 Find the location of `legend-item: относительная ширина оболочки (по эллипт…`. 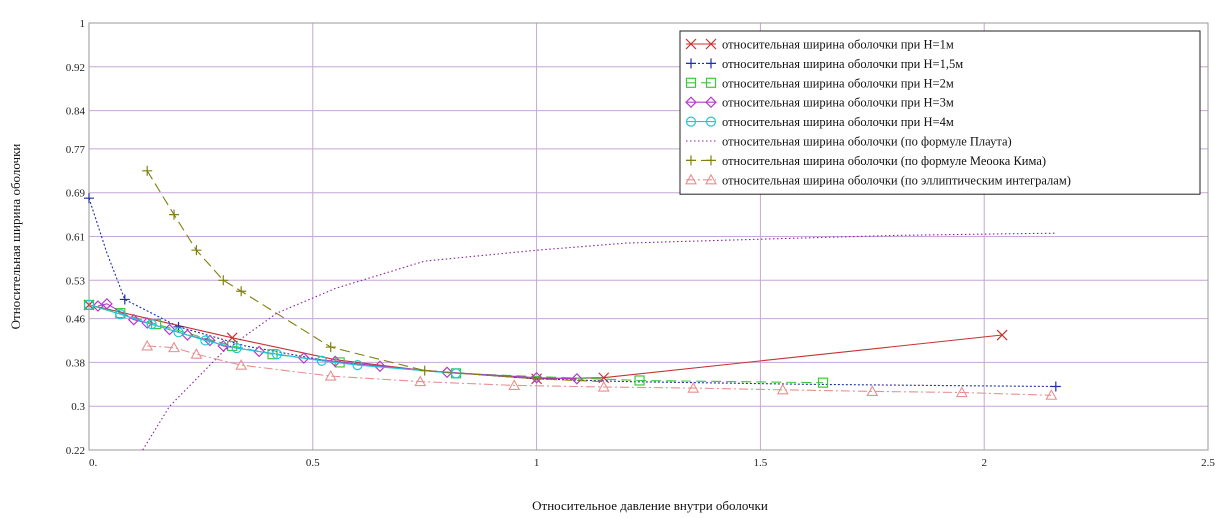

legend-item: относительная ширина оболочки (по эллипт… is located at coordinates (878, 180).